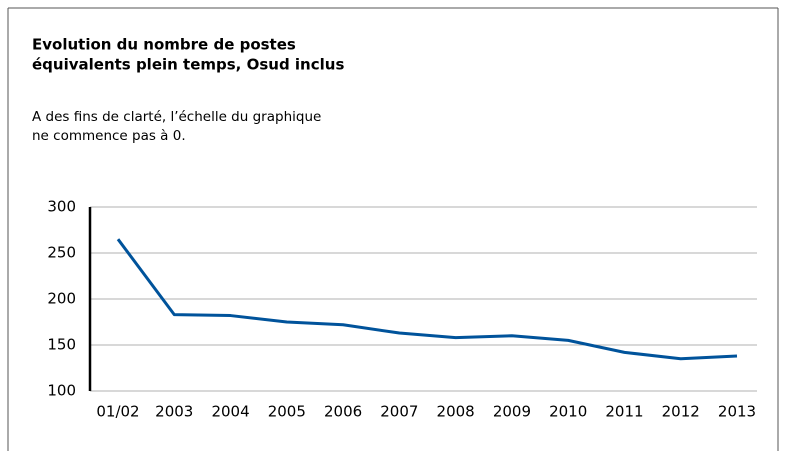  What do you see at coordinates (61, 207) in the screenshot?
I see `y-tick-label: 300` at bounding box center [61, 207].